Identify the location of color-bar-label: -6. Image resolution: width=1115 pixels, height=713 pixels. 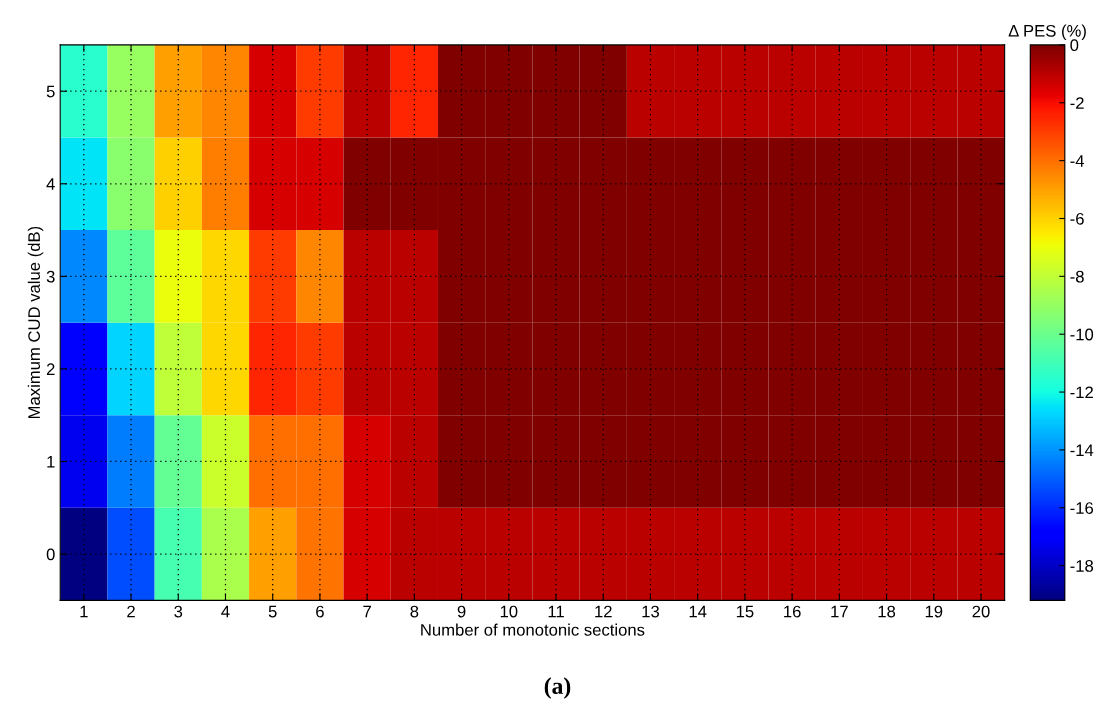
(1077, 218).